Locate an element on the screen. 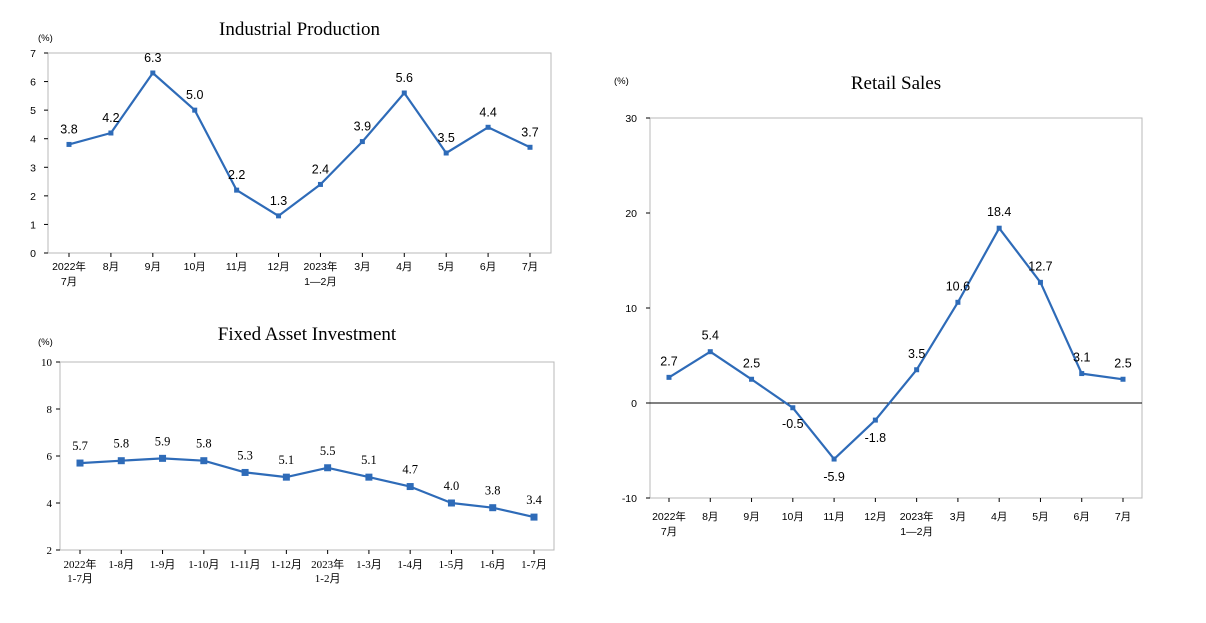 The height and width of the screenshot is (623, 1206). retail-data-label: -0.5 is located at coordinates (793, 424).